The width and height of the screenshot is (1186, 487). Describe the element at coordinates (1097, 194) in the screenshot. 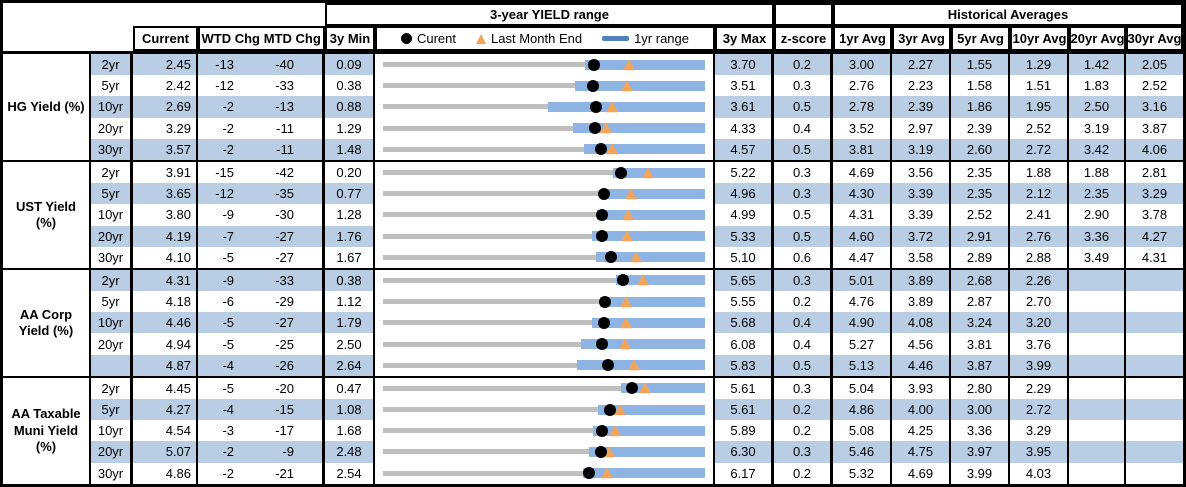

I see `cell-20yr-avg: 2.35` at that location.